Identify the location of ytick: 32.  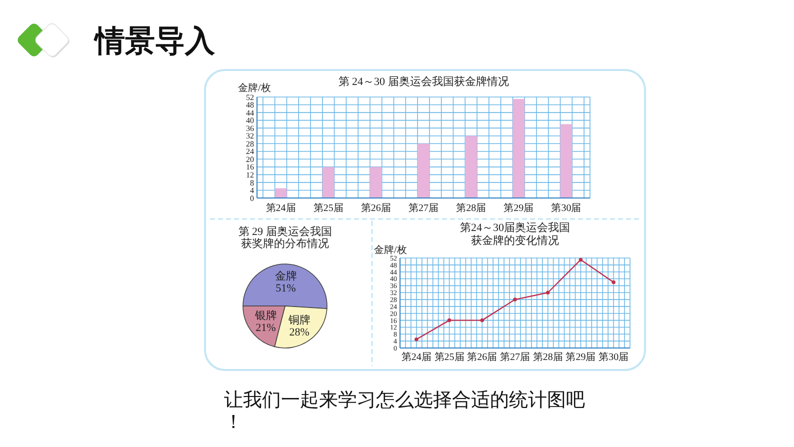
(250, 136).